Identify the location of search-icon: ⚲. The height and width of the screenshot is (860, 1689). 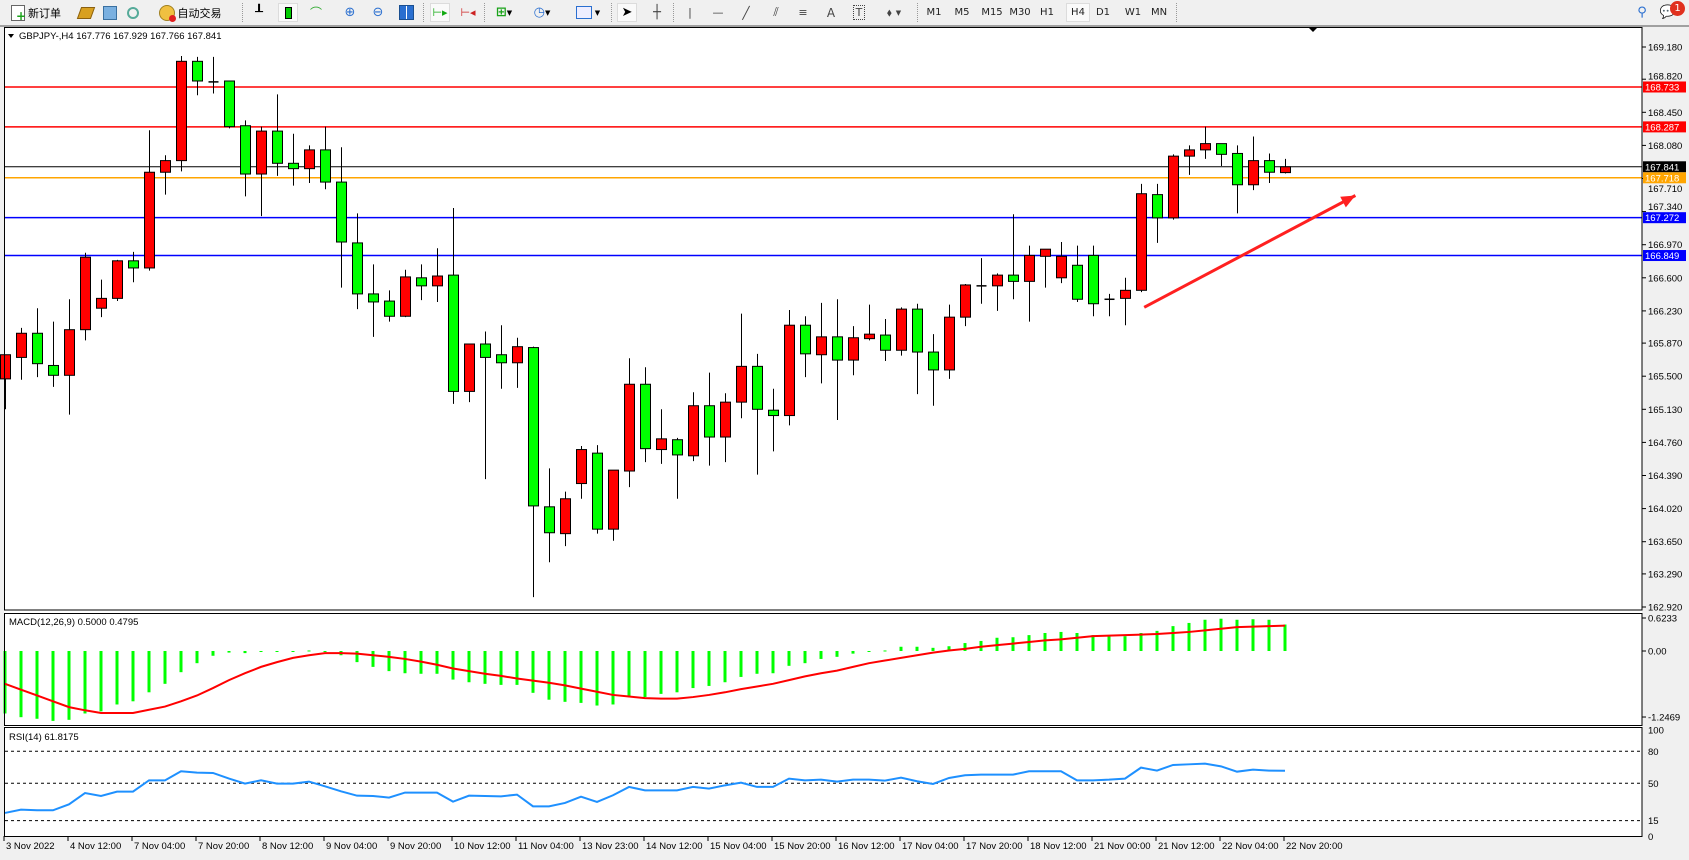
(1642, 12).